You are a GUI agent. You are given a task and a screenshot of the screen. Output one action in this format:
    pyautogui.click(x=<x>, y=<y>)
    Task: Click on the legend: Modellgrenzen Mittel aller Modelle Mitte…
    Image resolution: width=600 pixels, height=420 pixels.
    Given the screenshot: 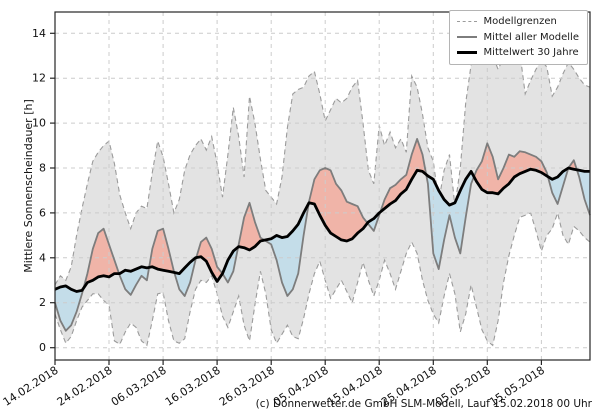 What is the action you would take?
    pyautogui.click(x=518, y=37)
    